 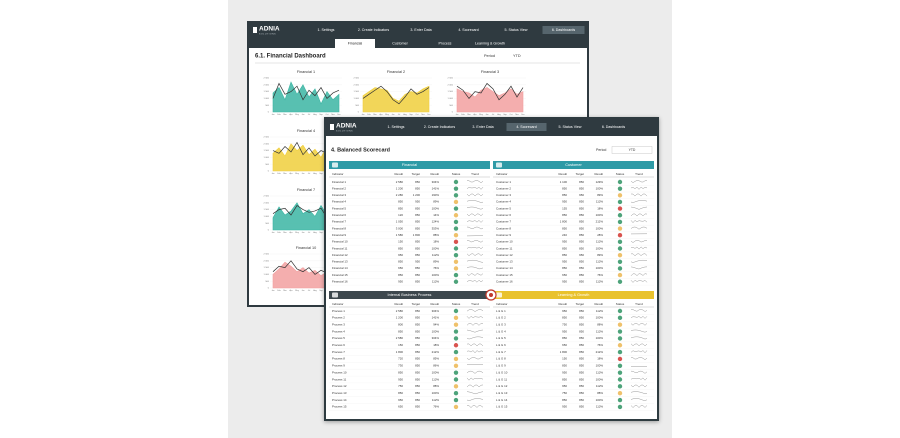 What do you see at coordinates (564, 324) in the screenshot?
I see `cell: 750` at bounding box center [564, 324].